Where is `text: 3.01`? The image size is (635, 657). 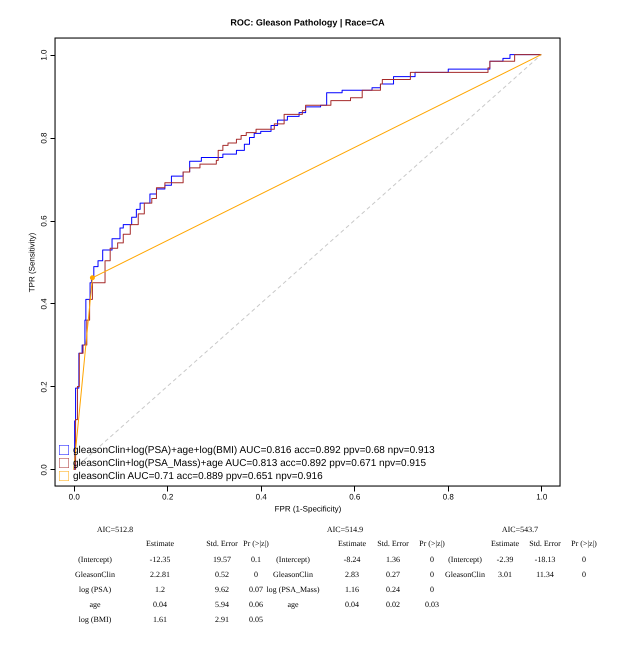 text: 3.01 is located at coordinates (505, 574).